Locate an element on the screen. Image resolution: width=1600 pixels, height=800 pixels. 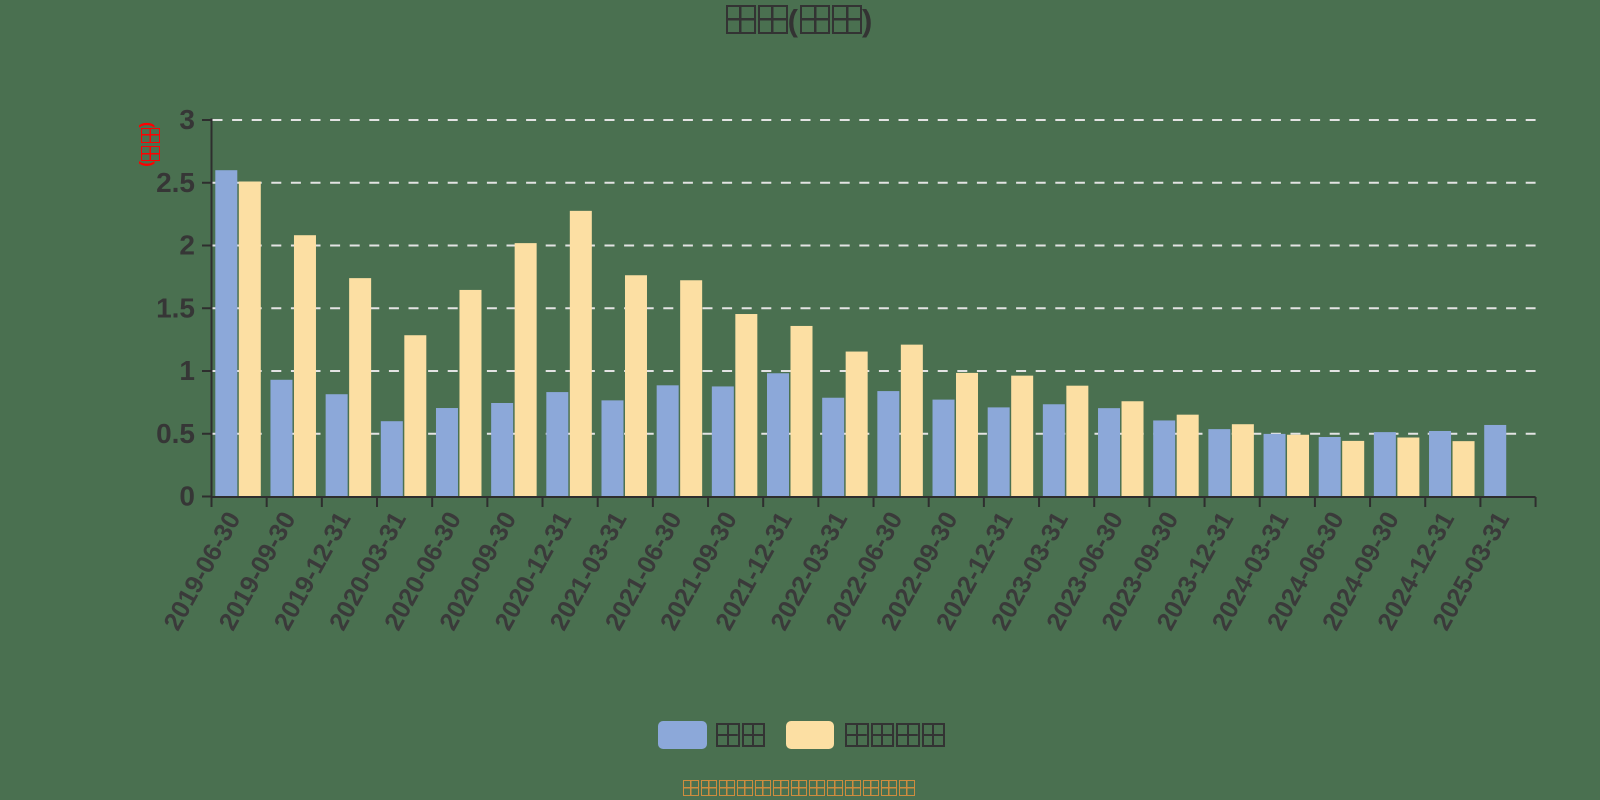
svg-text: 3 is located at coordinates (187, 119).